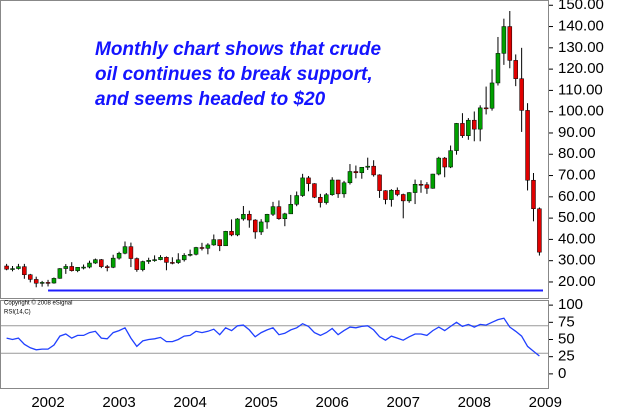  Describe the element at coordinates (403, 401) in the screenshot. I see `x-tick-label: 2007` at that location.